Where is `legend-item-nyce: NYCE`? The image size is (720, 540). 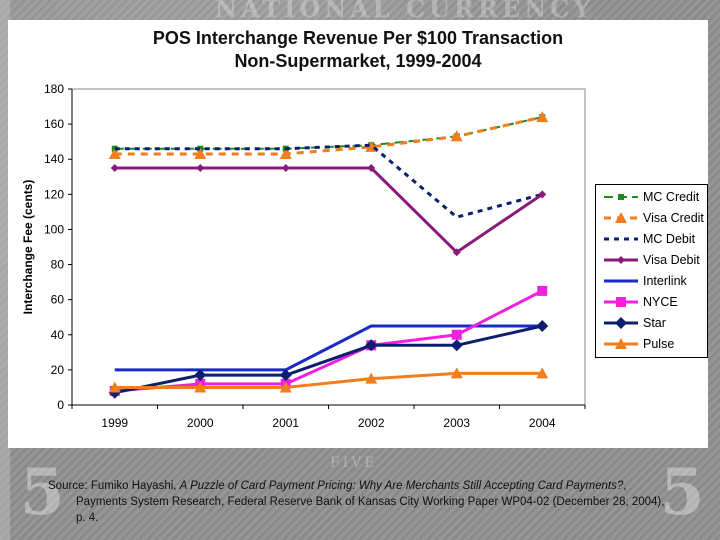 legend-item-nyce: NYCE is located at coordinates (652, 303).